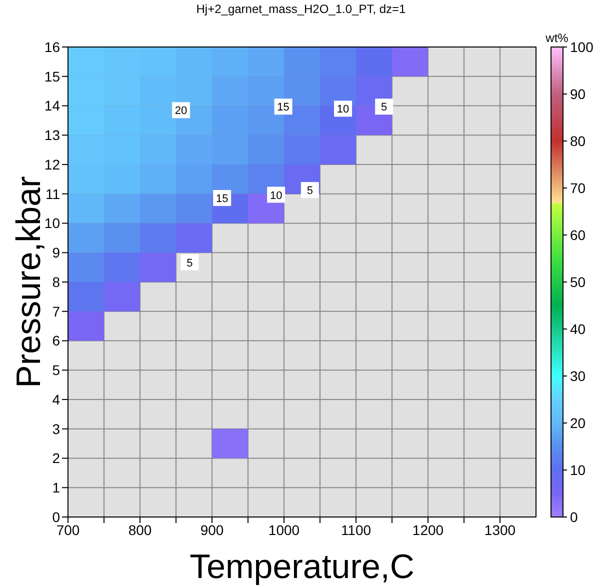  Describe the element at coordinates (52, 106) in the screenshot. I see `y-tick-label: 14` at that location.